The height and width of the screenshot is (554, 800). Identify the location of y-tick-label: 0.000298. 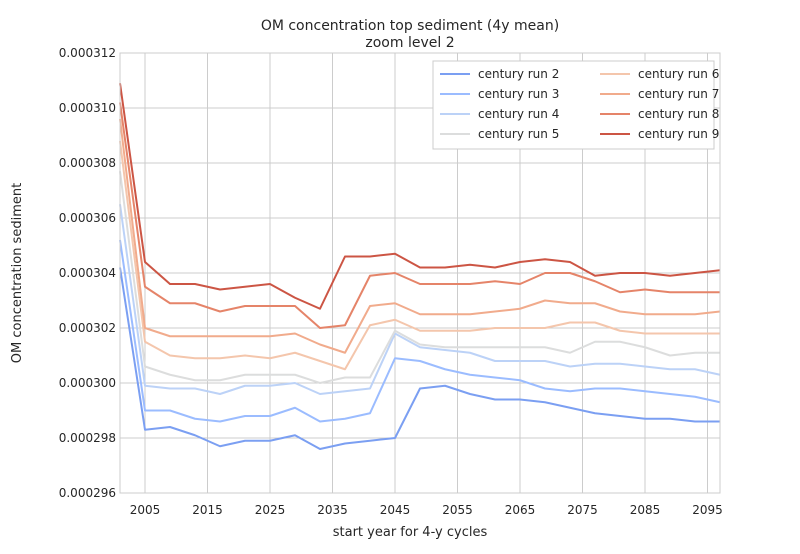
(87, 438).